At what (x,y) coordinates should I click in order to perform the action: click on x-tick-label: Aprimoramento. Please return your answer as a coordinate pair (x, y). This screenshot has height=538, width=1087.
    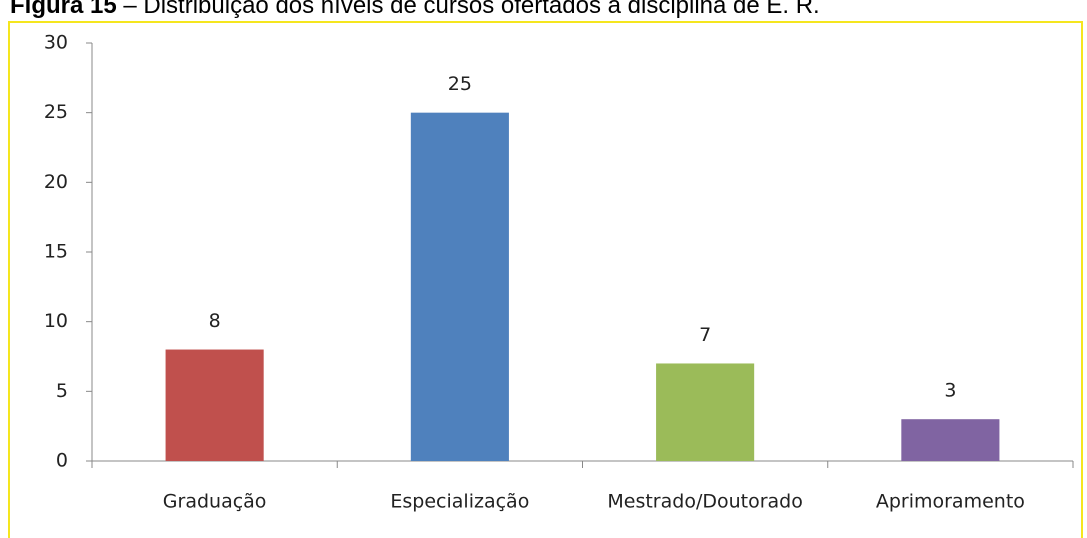
    Looking at the image, I should click on (950, 502).